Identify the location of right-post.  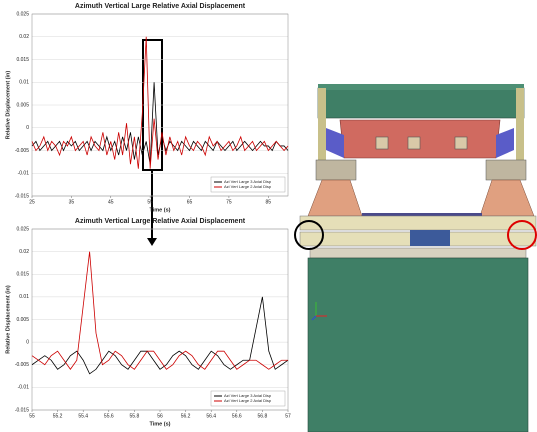
(520, 128).